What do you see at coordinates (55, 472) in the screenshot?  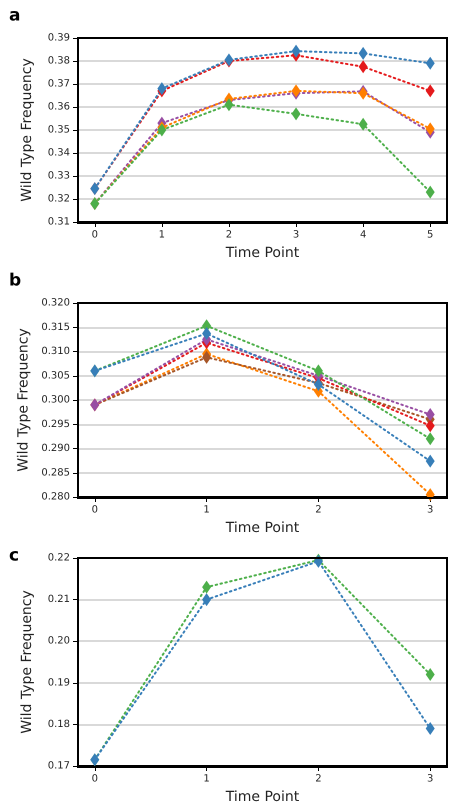 I see `y-tick-label: 0.285` at bounding box center [55, 472].